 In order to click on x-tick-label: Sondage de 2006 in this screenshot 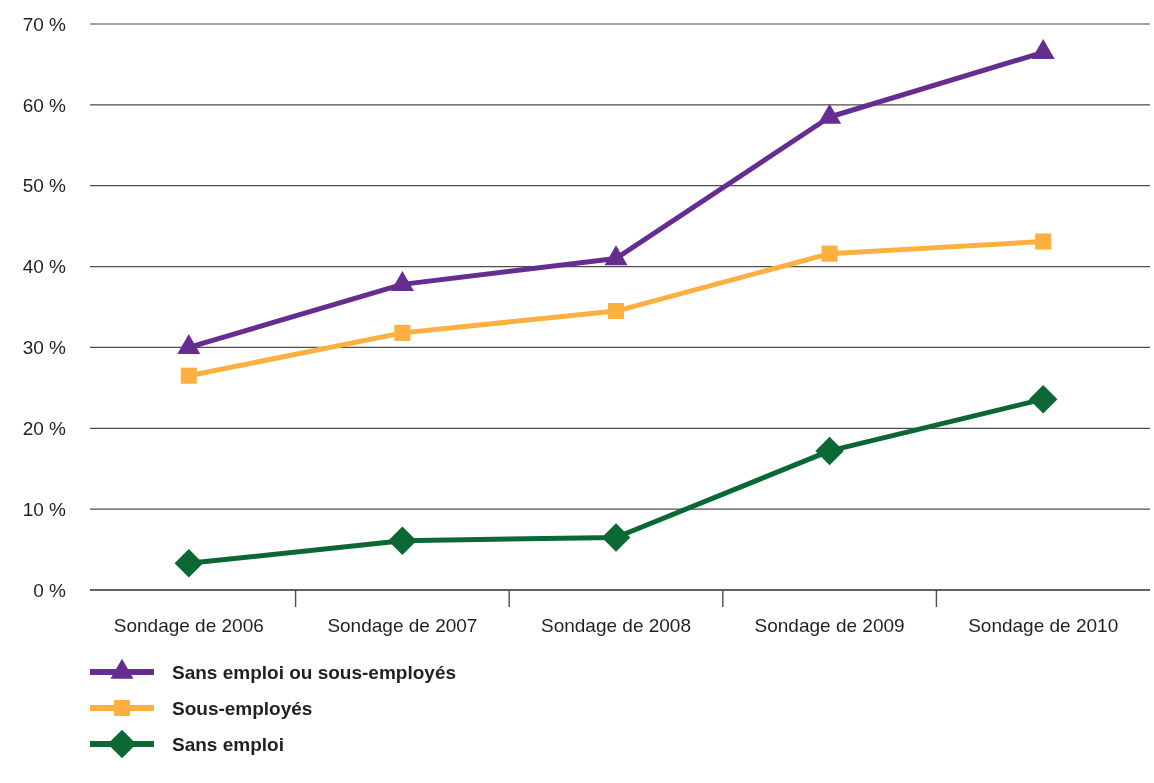, I will do `click(188, 625)`.